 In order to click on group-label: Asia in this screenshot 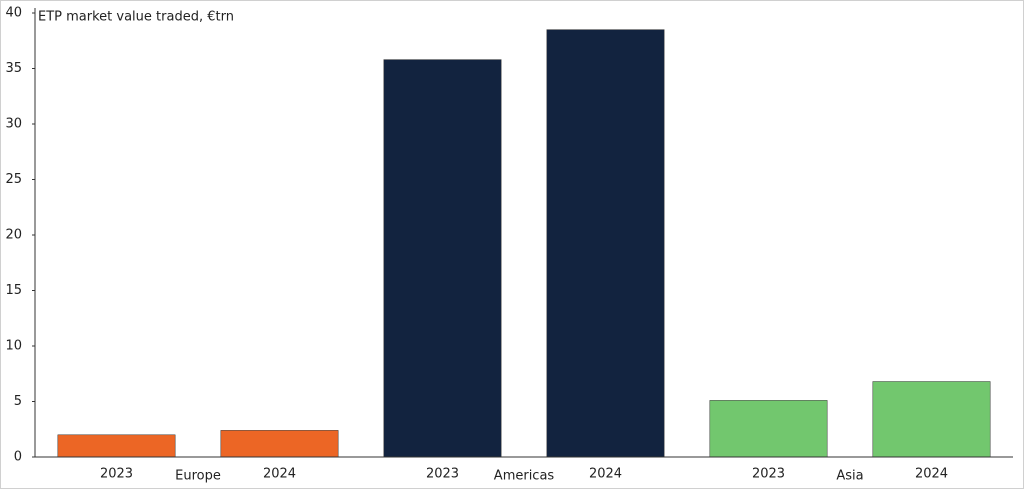, I will do `click(849, 476)`.